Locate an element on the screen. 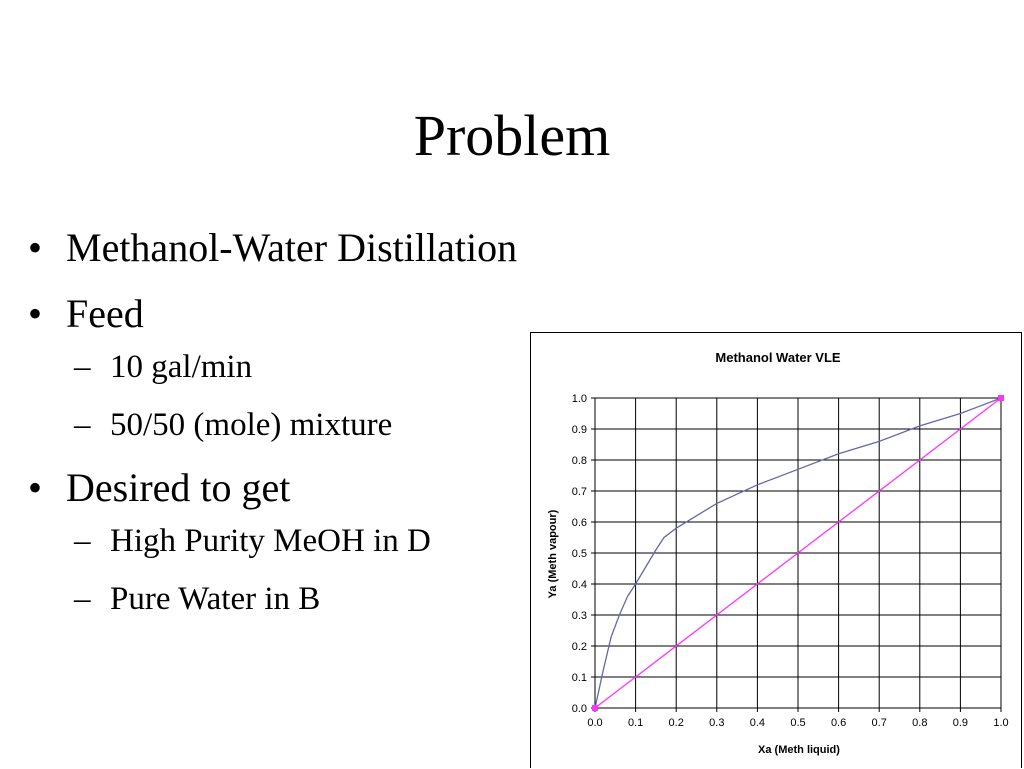  sub-bullet-item: – 10 gal/min is located at coordinates (272, 367).